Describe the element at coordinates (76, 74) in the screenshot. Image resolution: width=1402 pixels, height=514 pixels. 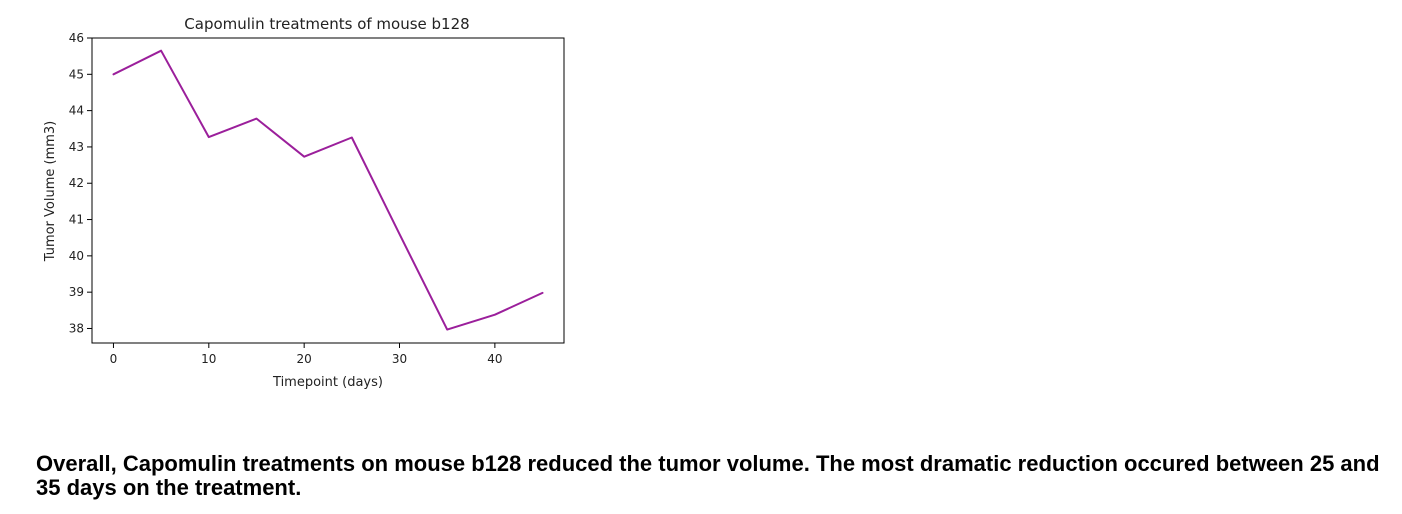
I see `y-tick-label: 45` at that location.